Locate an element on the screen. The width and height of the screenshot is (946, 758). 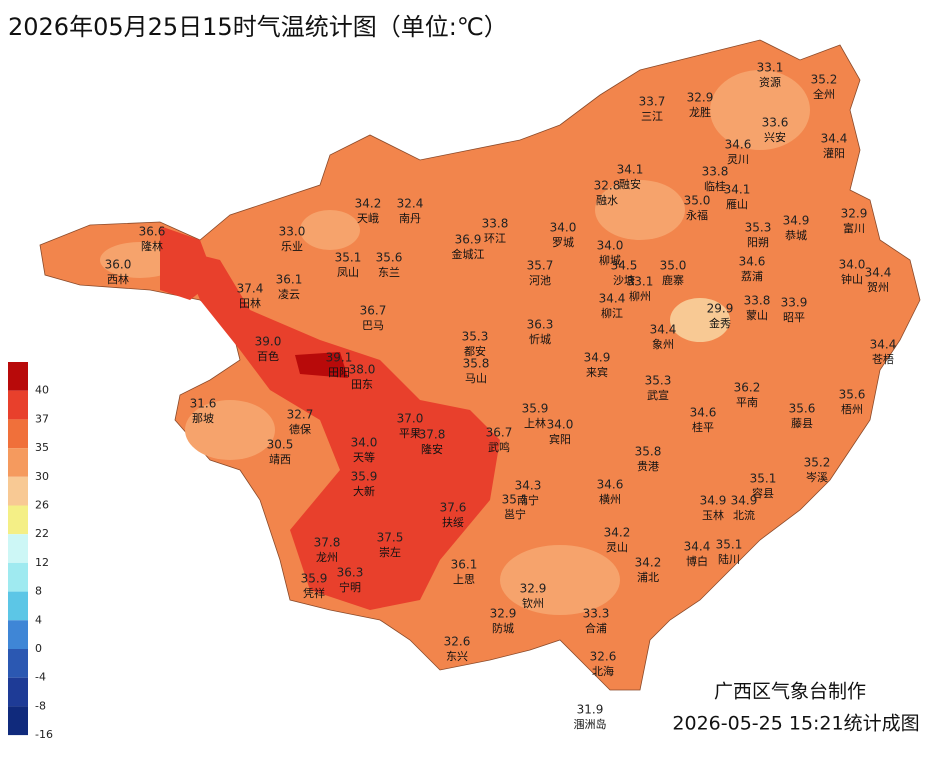
station-name: 全州 is located at coordinates (824, 94).